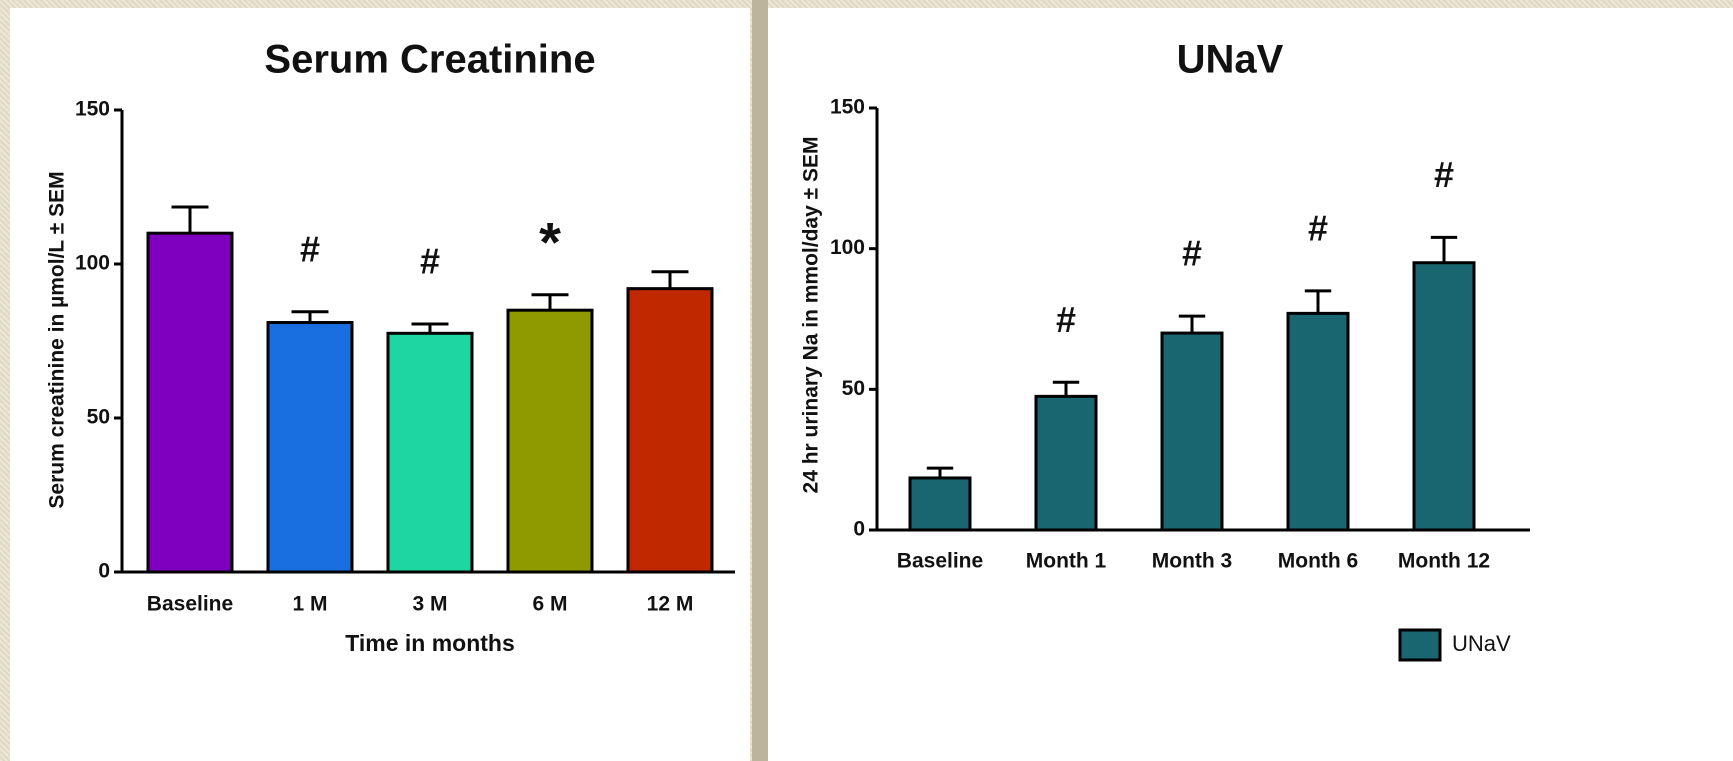 The width and height of the screenshot is (1733, 761). I want to click on x-tick-label: Month 6, so click(1318, 561).